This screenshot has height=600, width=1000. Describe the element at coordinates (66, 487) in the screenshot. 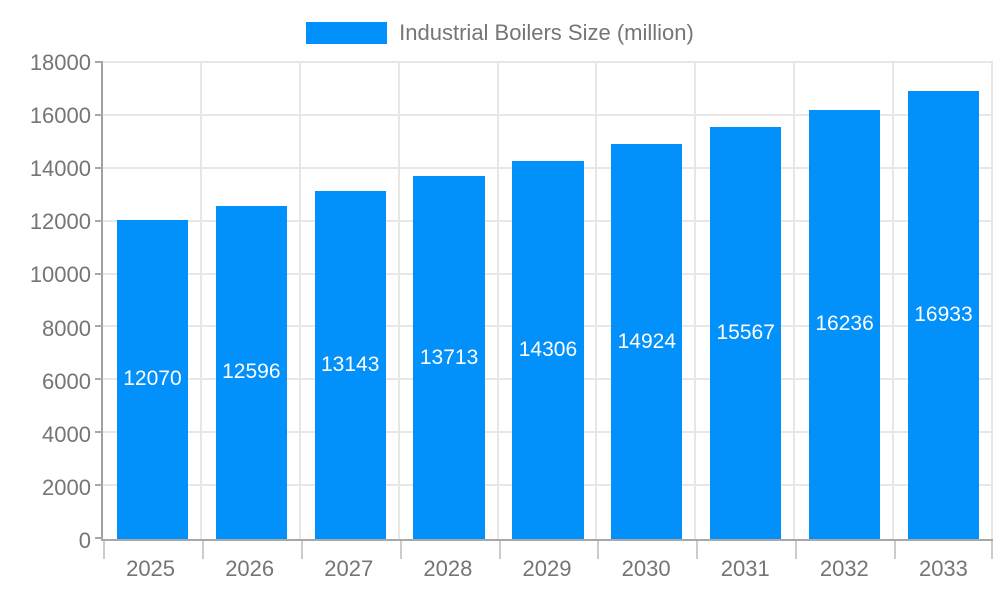

I see `y-axis-tick-label: 2000` at that location.